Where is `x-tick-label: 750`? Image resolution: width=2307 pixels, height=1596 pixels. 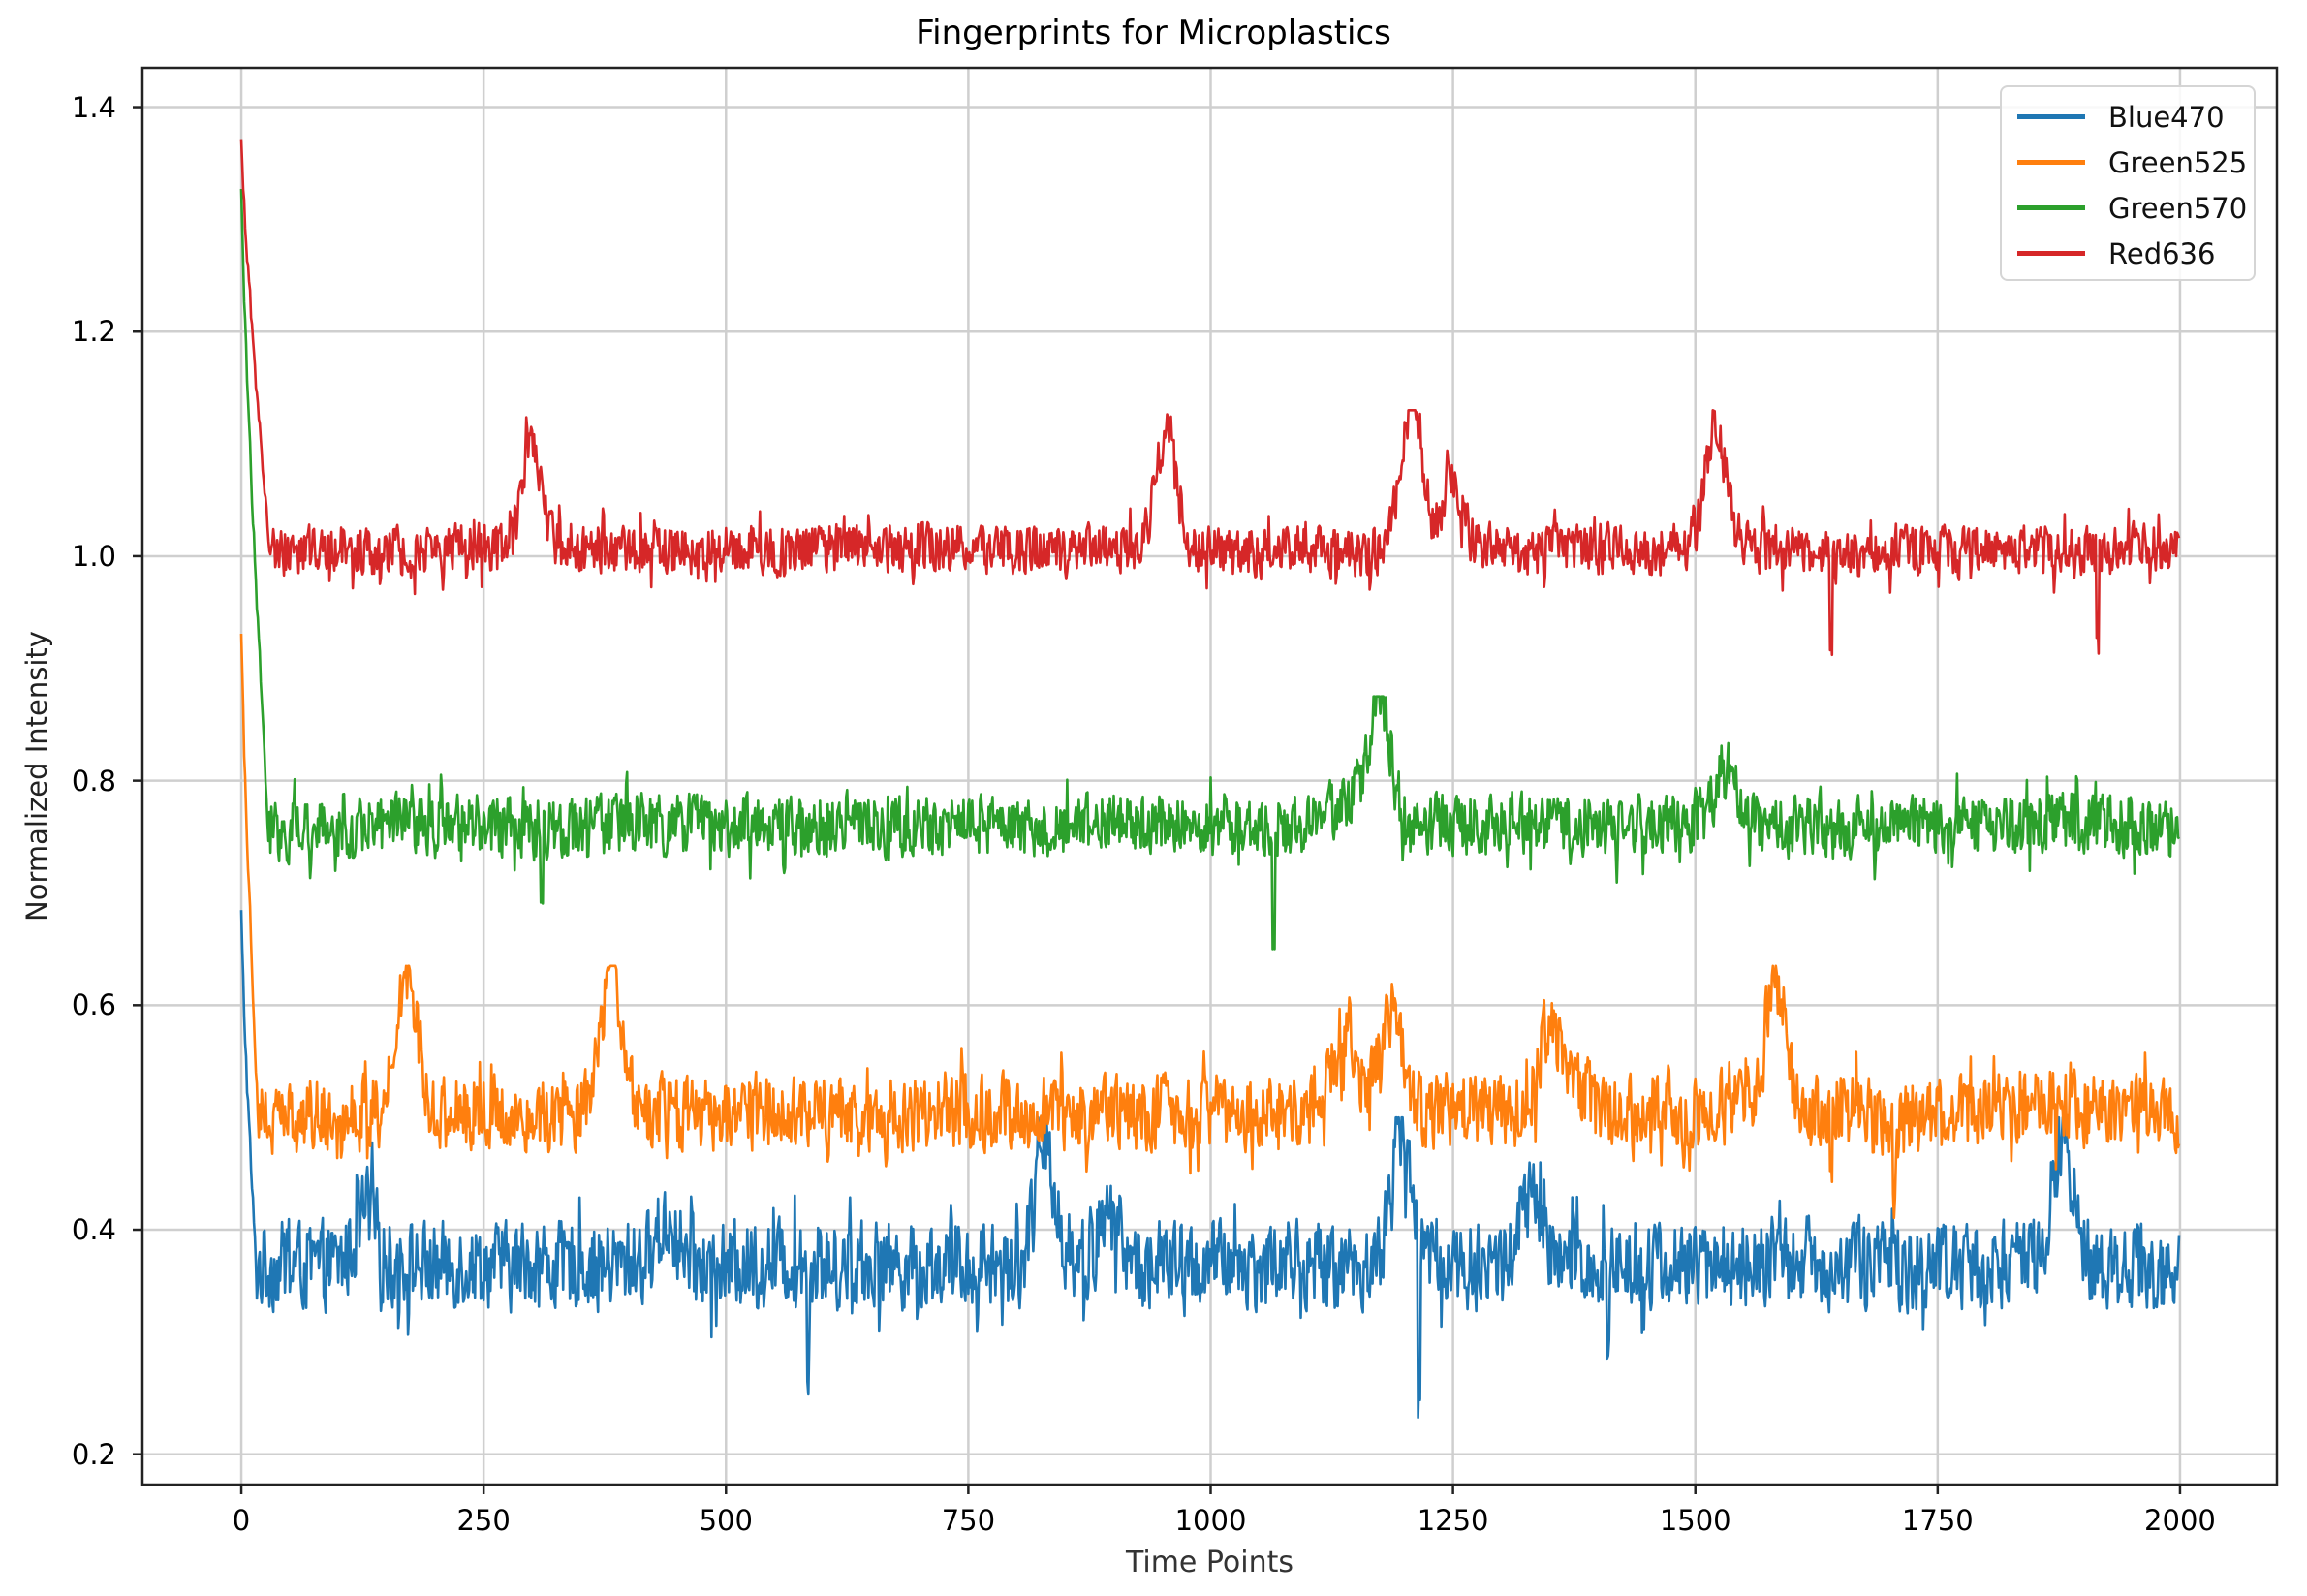
x-tick-label: 750 is located at coordinates (968, 1520).